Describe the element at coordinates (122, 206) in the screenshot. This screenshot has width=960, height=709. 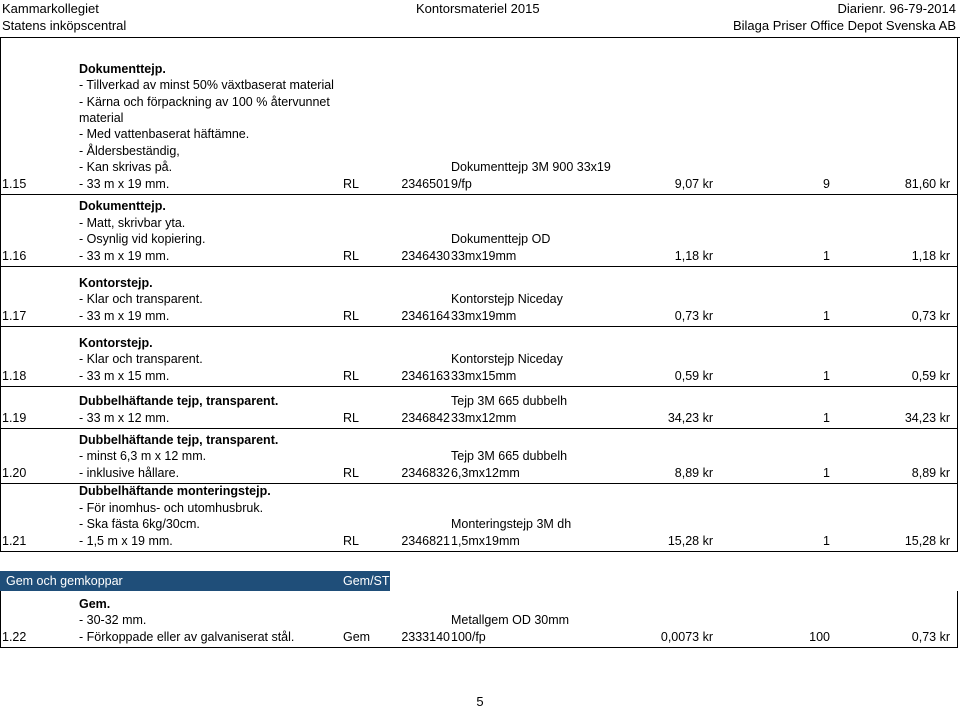
I see `description-title: Dokumenttejp.` at that location.